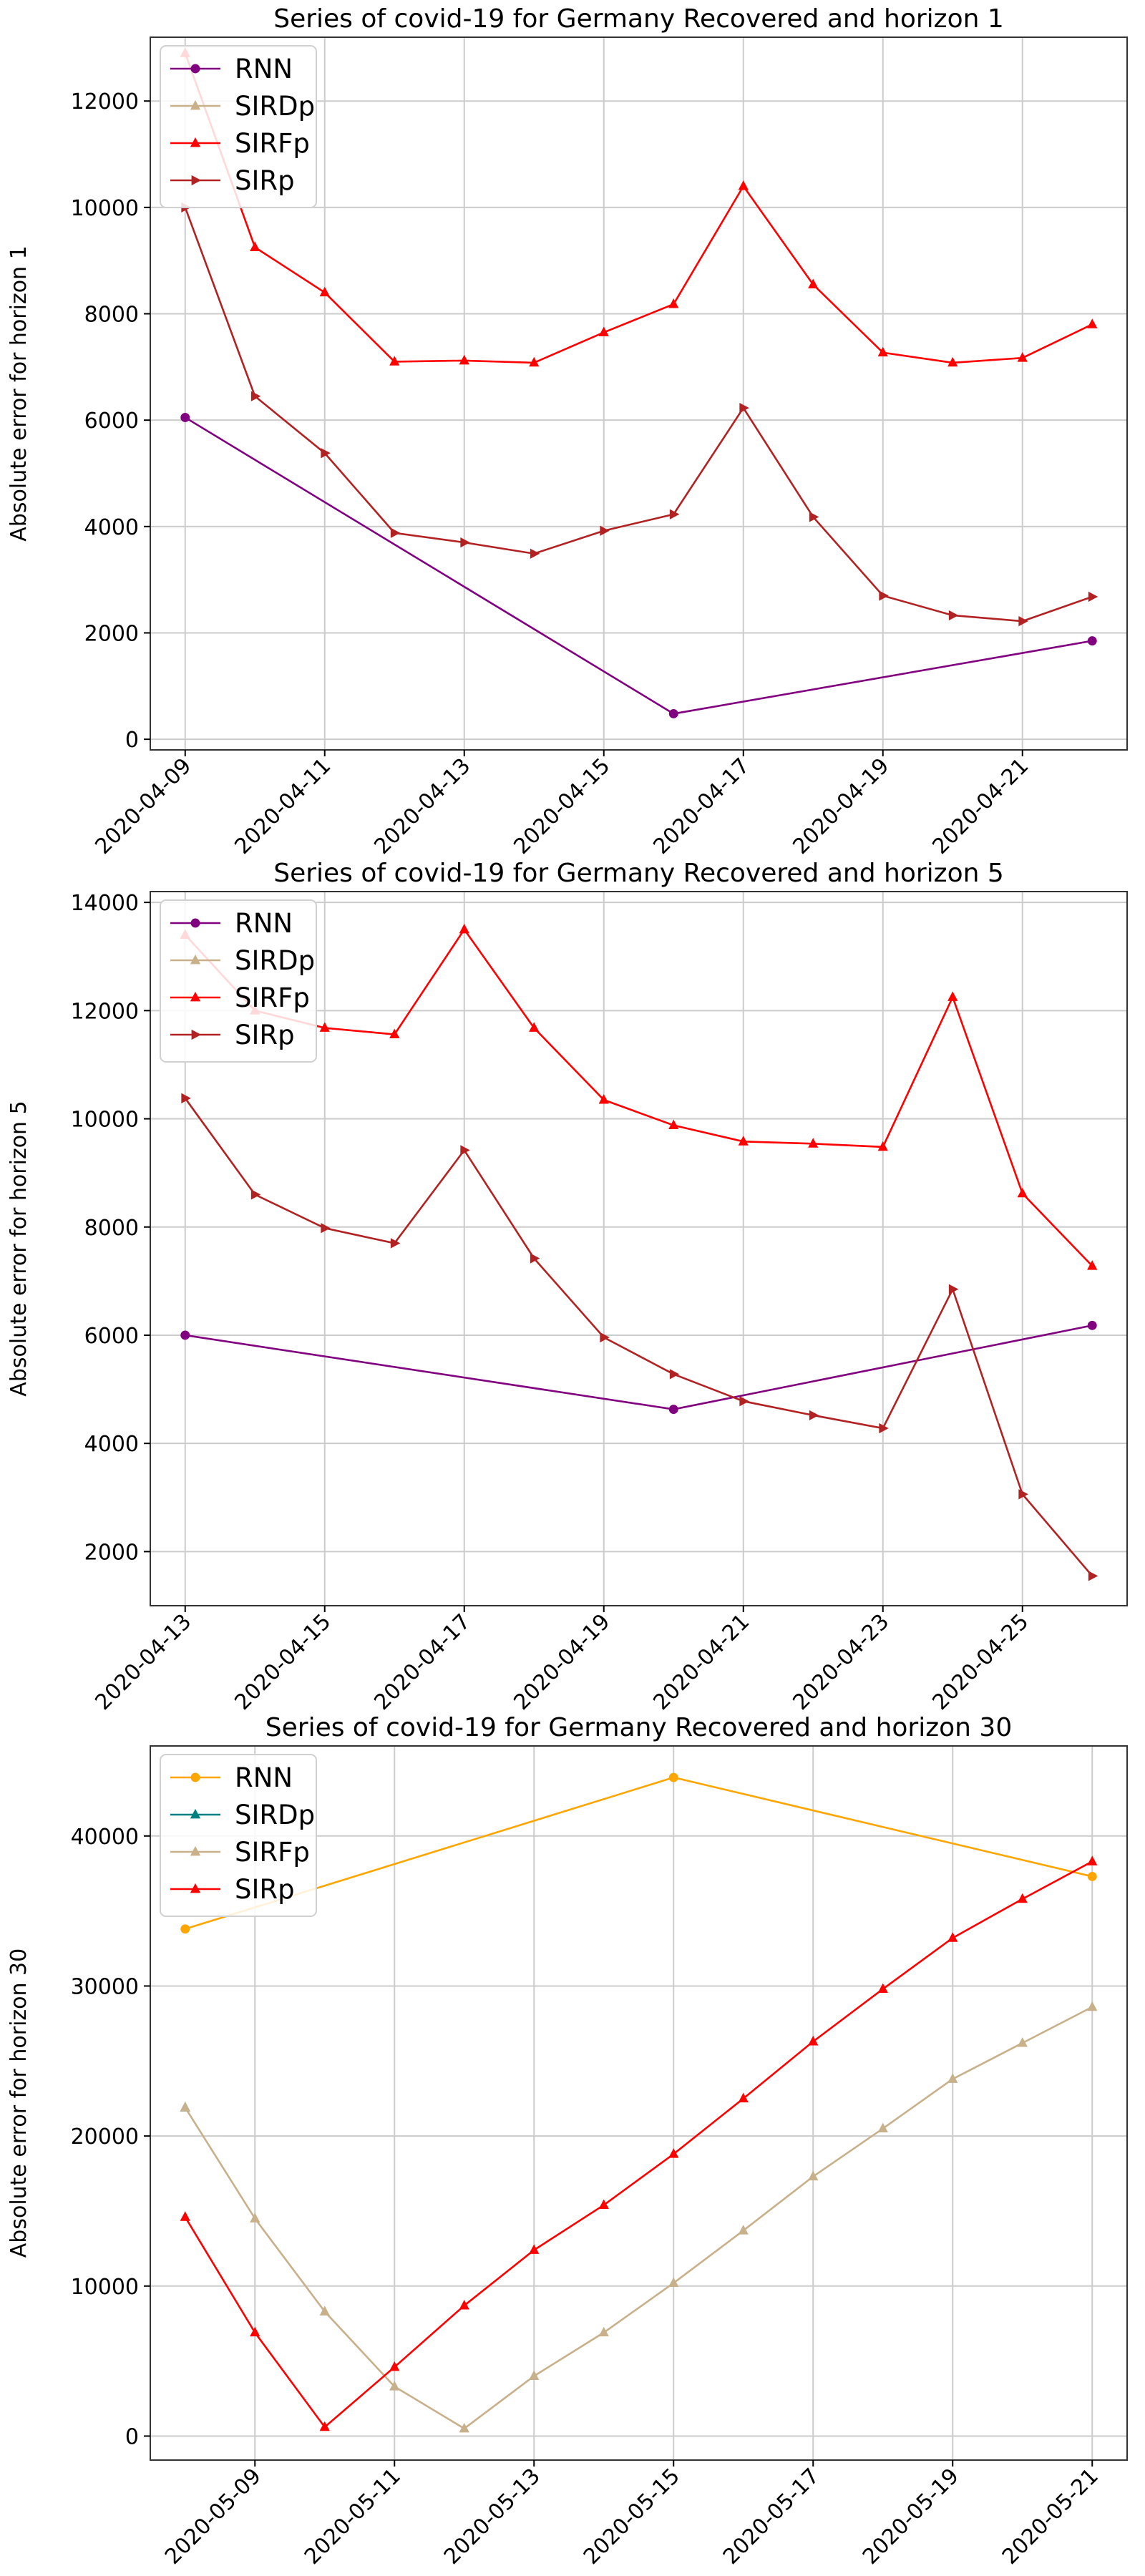  Describe the element at coordinates (980, 806) in the screenshot. I see `x-tick-label: 2020-04-21` at that location.